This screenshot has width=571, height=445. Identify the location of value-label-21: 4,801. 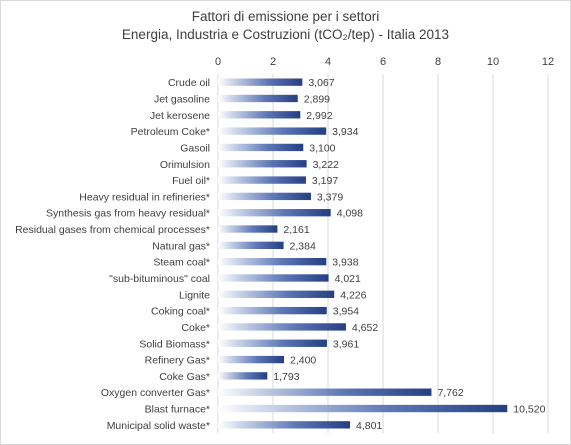
(369, 426).